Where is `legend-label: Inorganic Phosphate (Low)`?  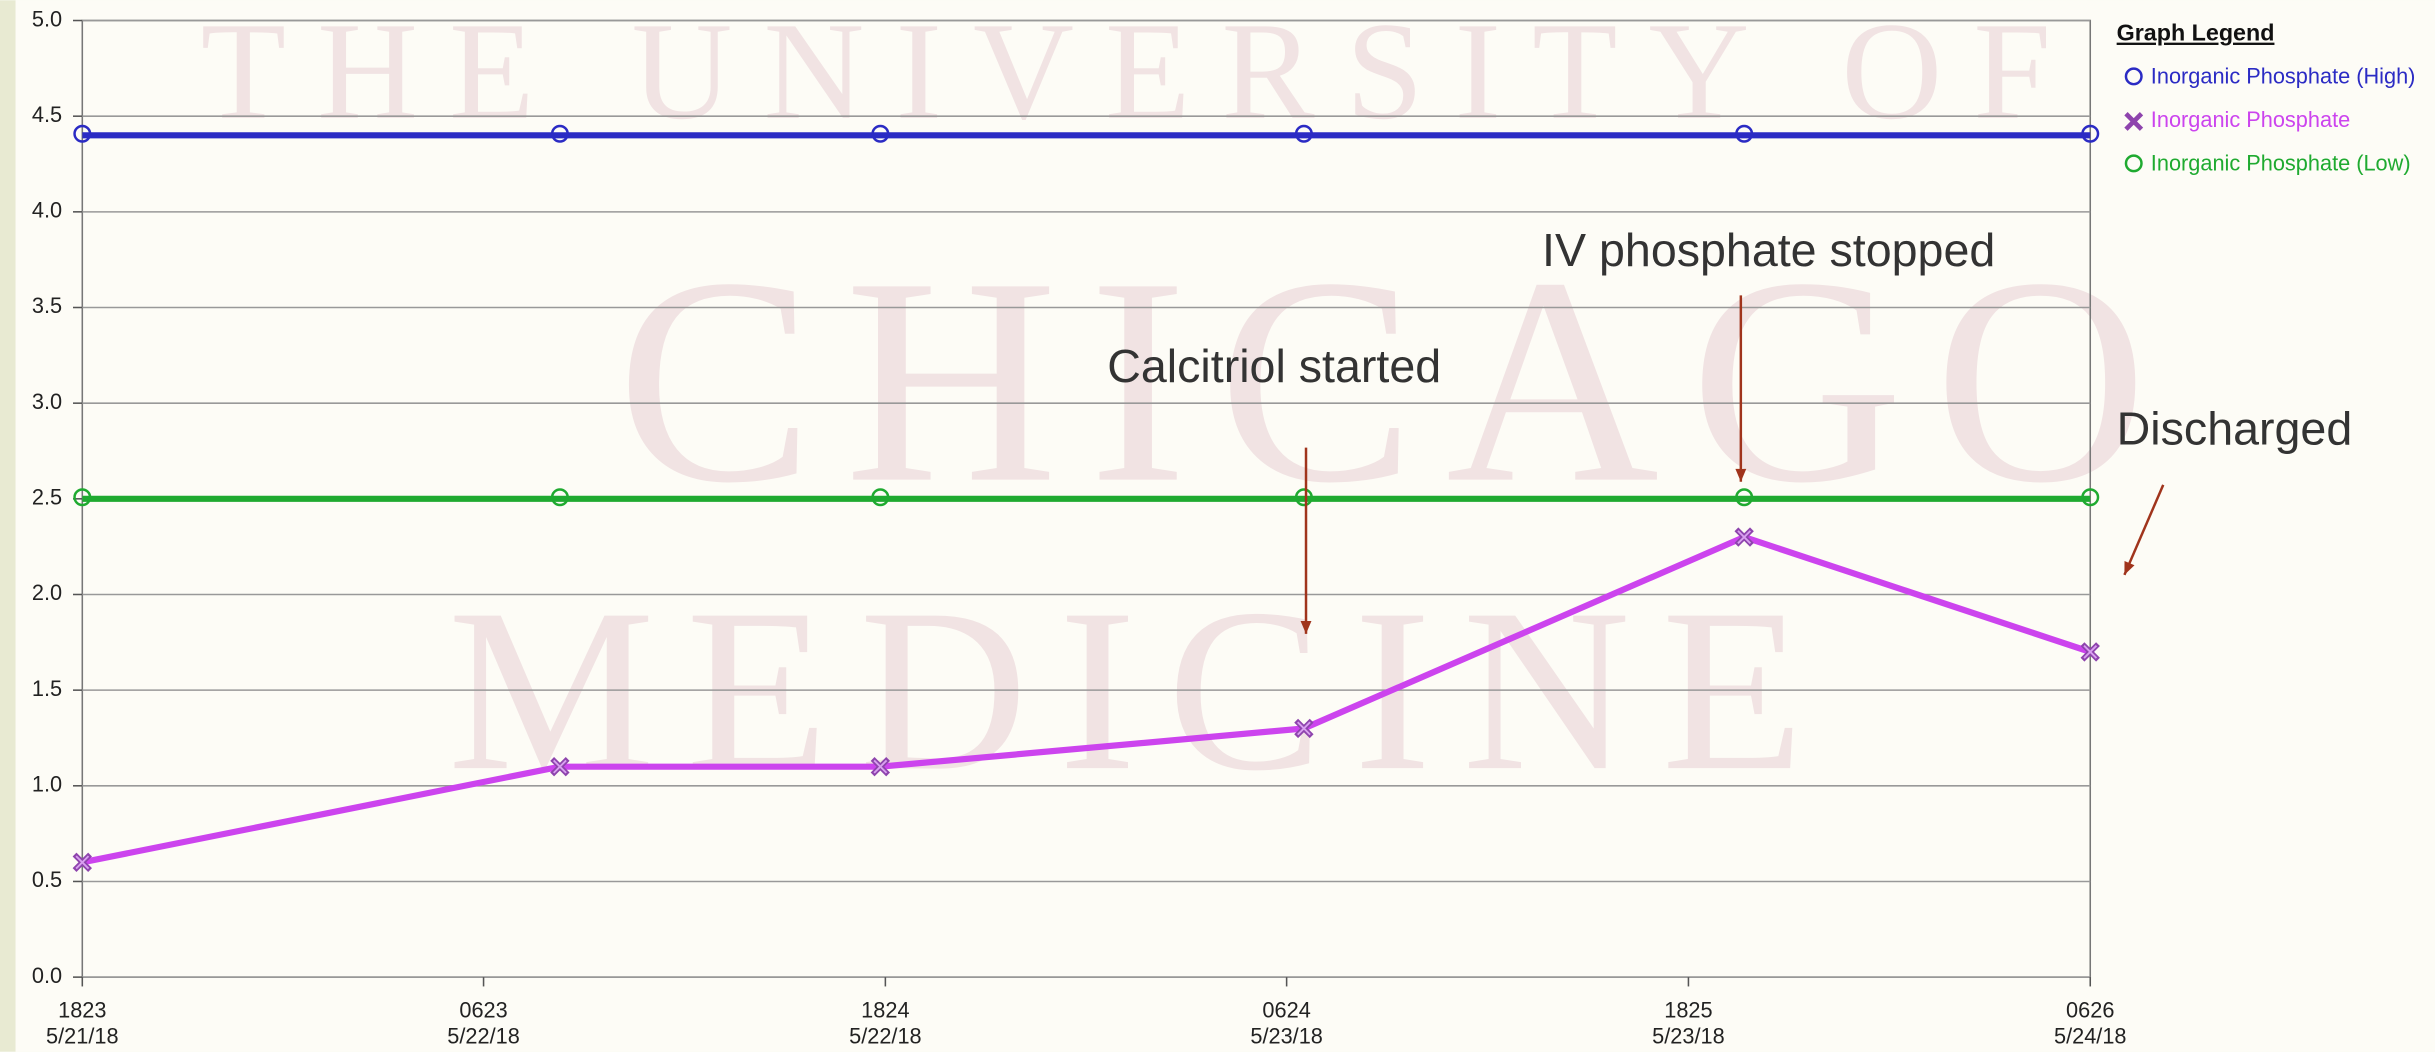 legend-label: Inorganic Phosphate (Low) is located at coordinates (2281, 163).